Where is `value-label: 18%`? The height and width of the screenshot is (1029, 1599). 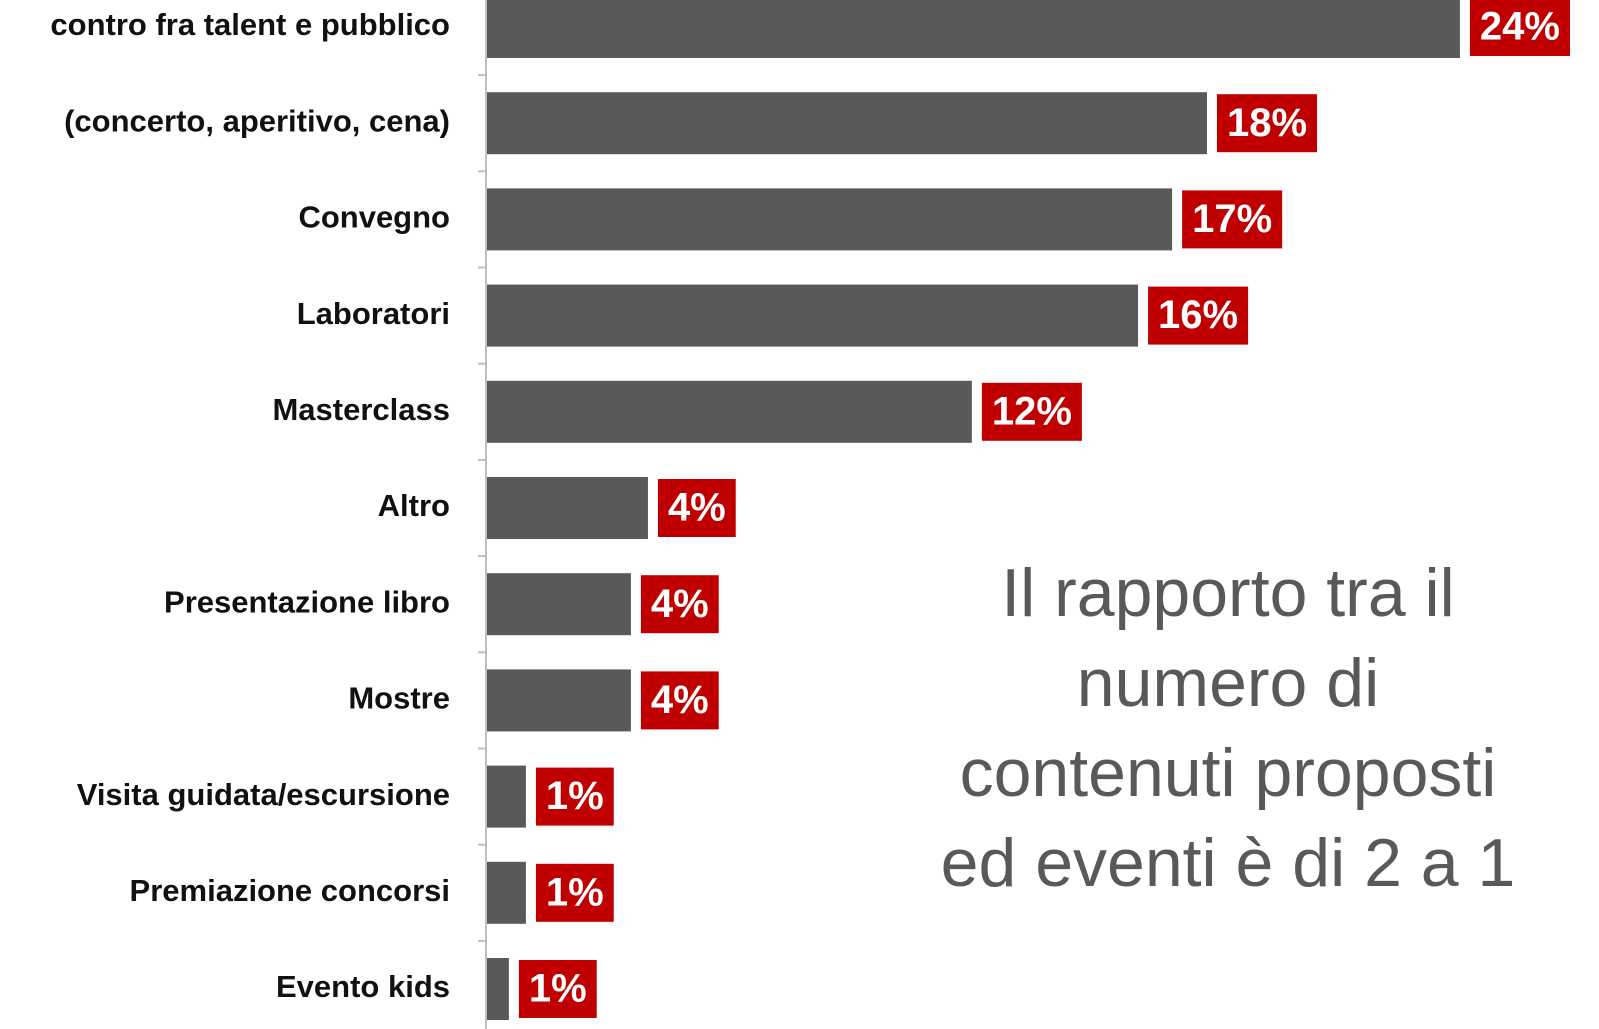
value-label: 18% is located at coordinates (1267, 123).